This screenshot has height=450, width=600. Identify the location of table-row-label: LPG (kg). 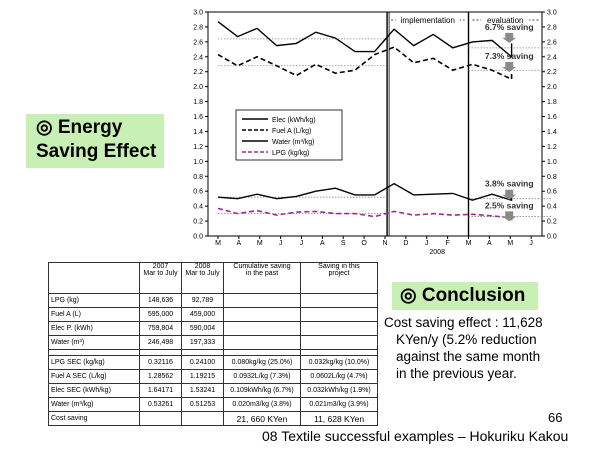
(94, 300).